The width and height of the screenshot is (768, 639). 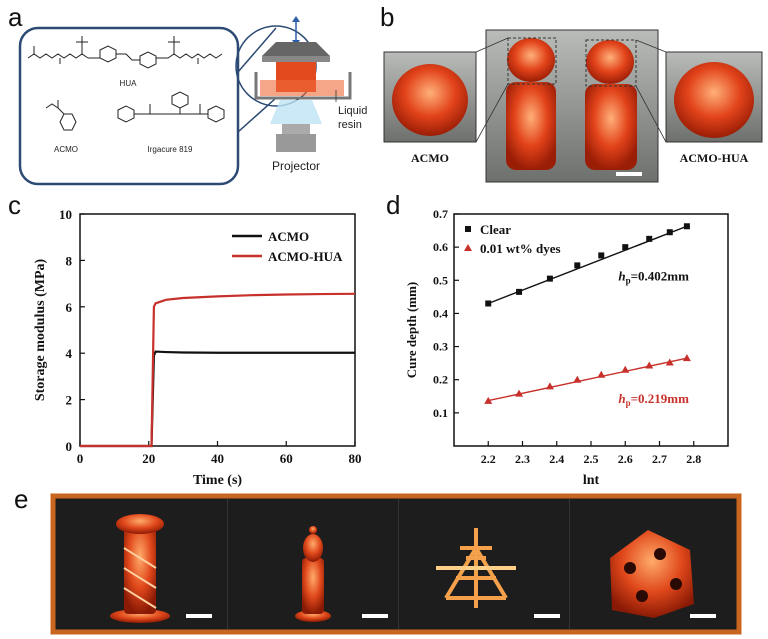 What do you see at coordinates (170, 149) in the screenshot?
I see `molecule-label-irgacure: Irgacure 819` at bounding box center [170, 149].